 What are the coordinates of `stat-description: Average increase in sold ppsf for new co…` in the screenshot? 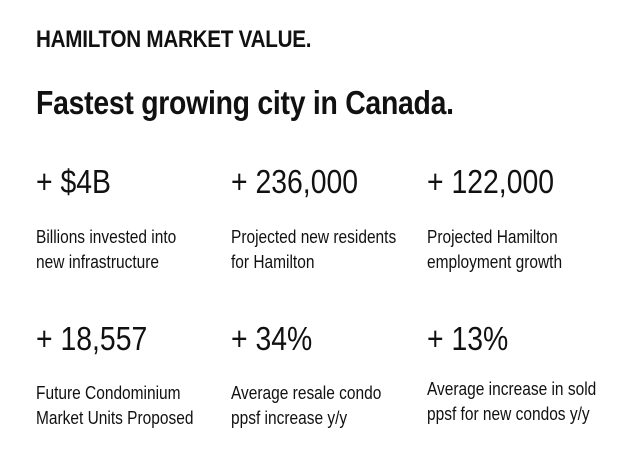 It's located at (512, 401).